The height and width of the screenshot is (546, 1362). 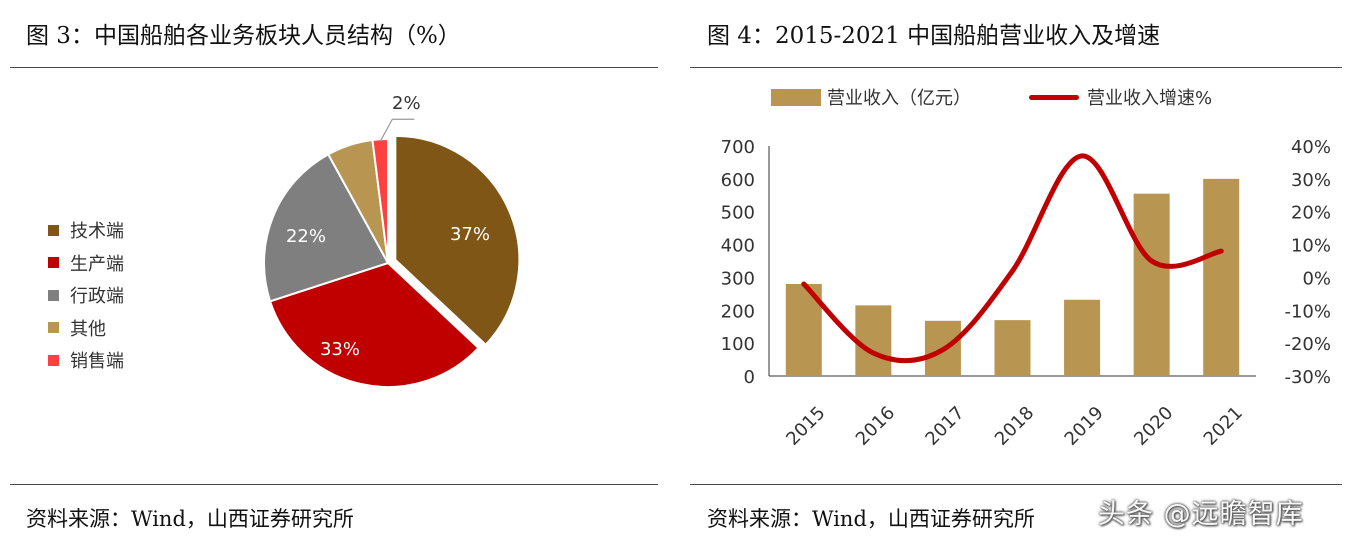 What do you see at coordinates (1084, 425) in the screenshot?
I see `x-tick-label: 2019` at bounding box center [1084, 425].